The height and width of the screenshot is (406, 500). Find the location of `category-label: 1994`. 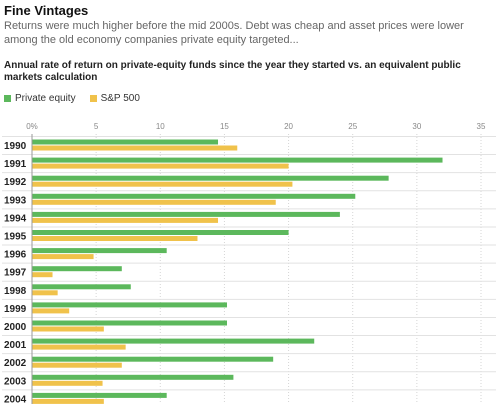

category-label: 1994 is located at coordinates (15, 218).